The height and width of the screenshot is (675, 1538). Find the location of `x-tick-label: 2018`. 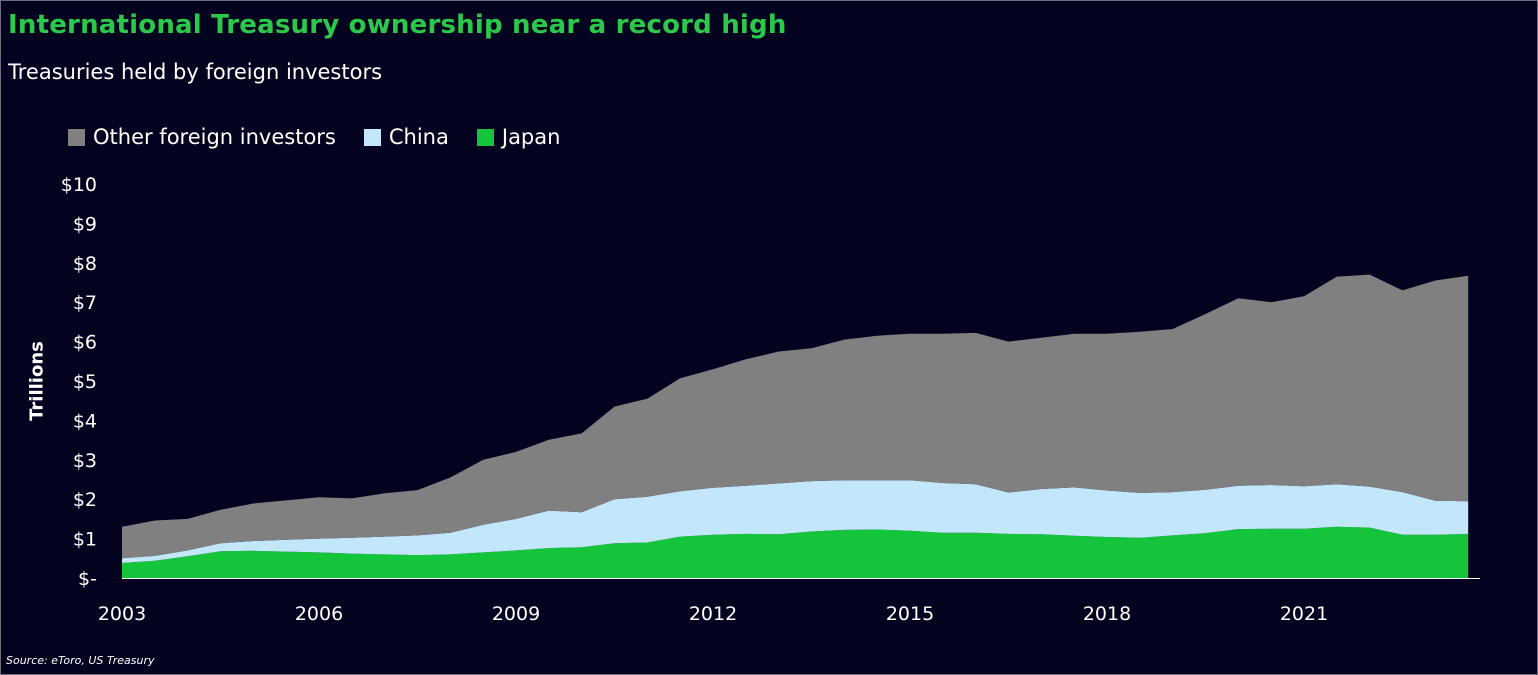

x-tick-label: 2018 is located at coordinates (1107, 614).